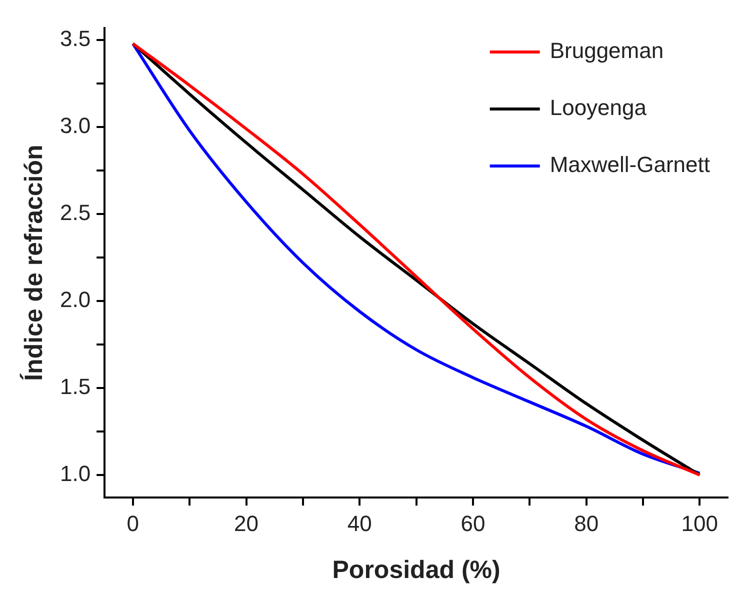  I want to click on y-tick-label: 3.0, so click(75, 125).